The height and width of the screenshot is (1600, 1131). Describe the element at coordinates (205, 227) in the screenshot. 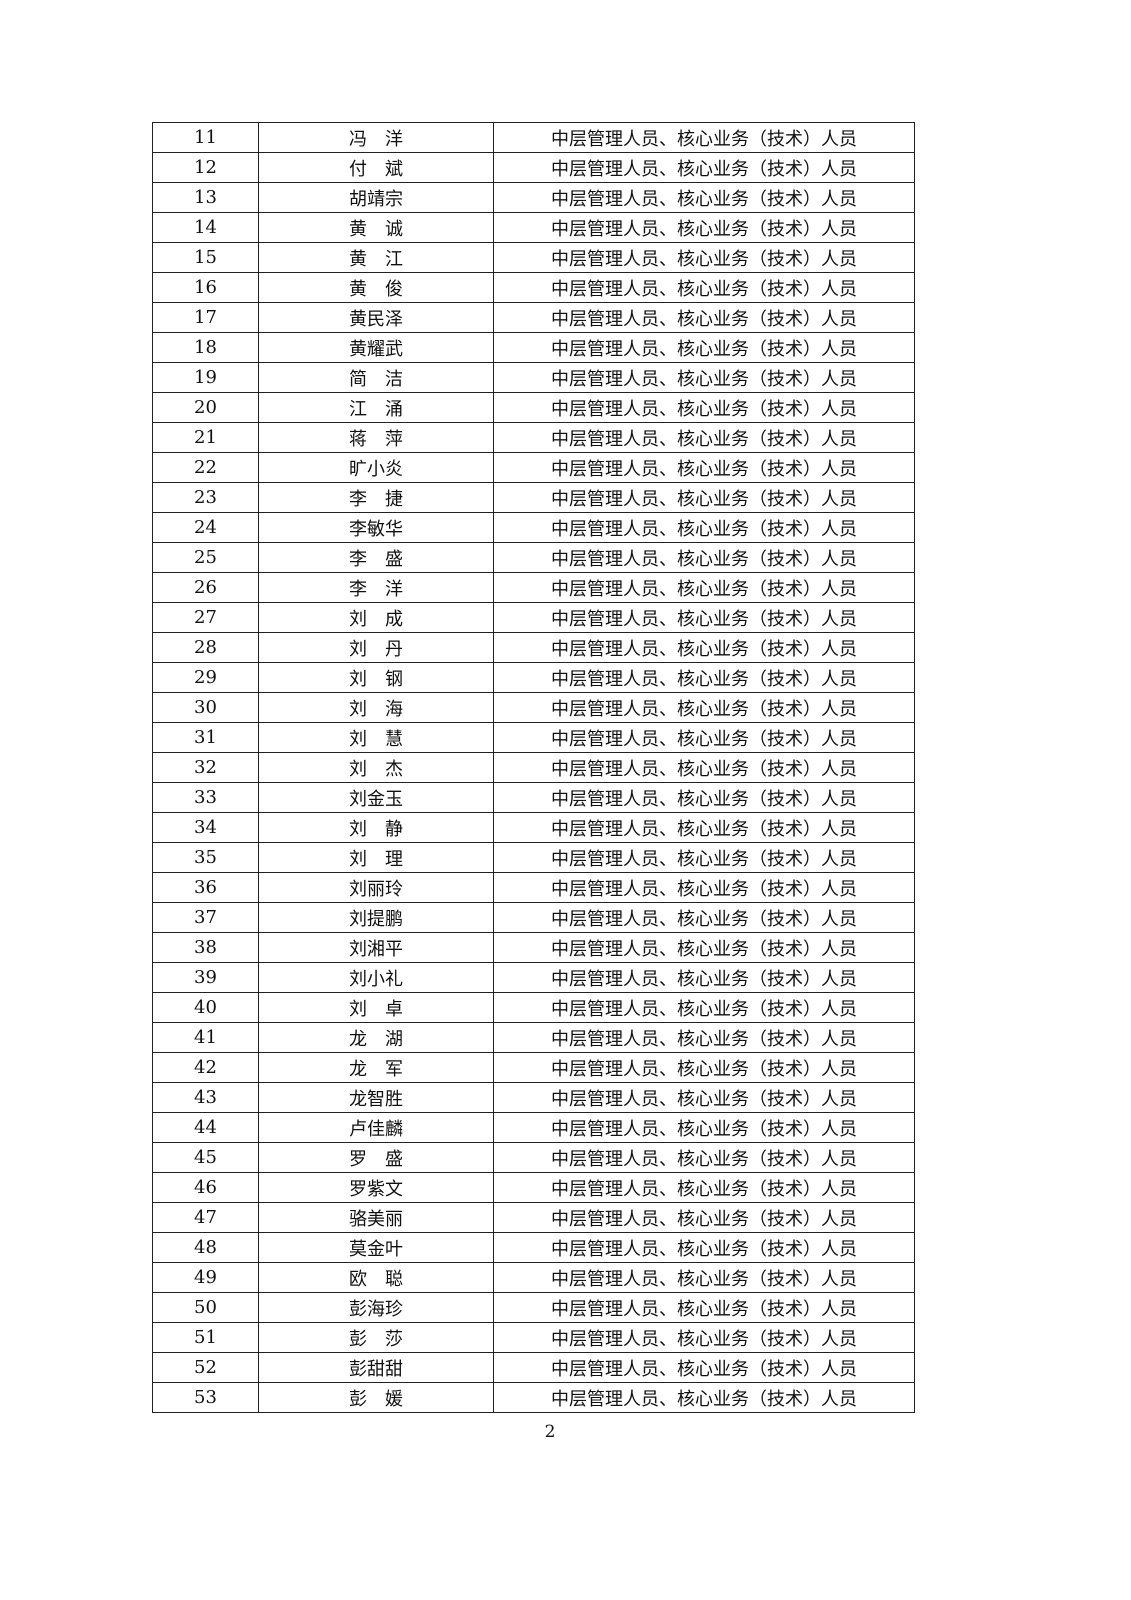

I see `row-number: 14` at that location.